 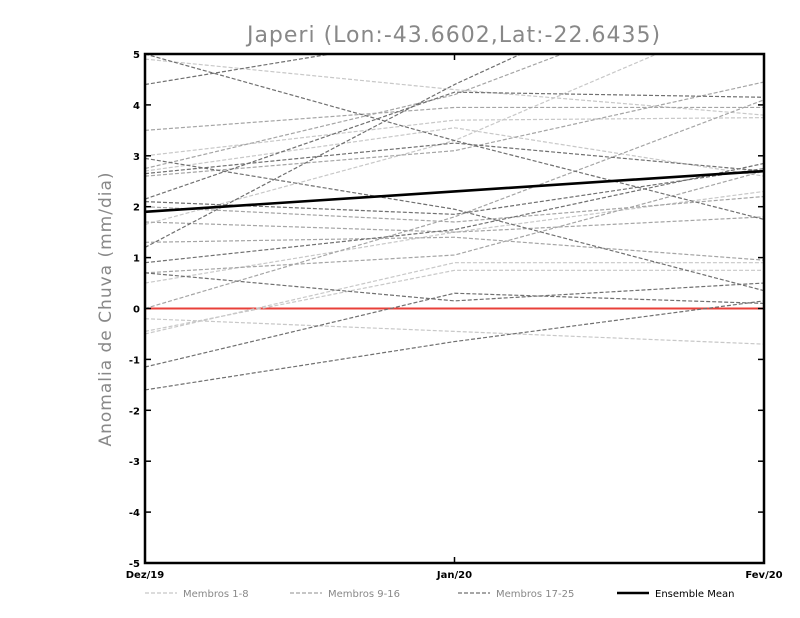 I want to click on x-tick-label: Fev/20, so click(x=763, y=575).